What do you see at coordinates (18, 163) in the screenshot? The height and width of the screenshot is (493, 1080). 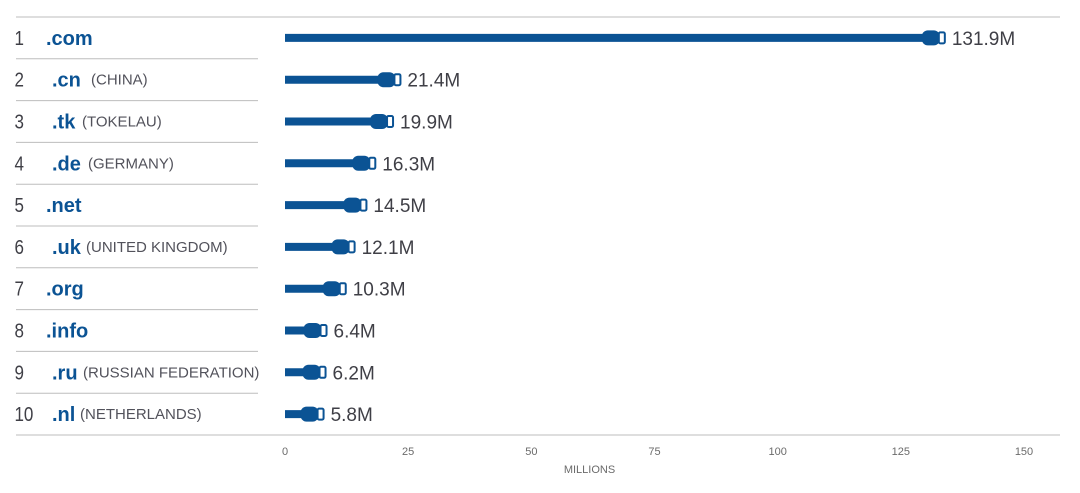 I see `rank-label: 4` at bounding box center [18, 163].